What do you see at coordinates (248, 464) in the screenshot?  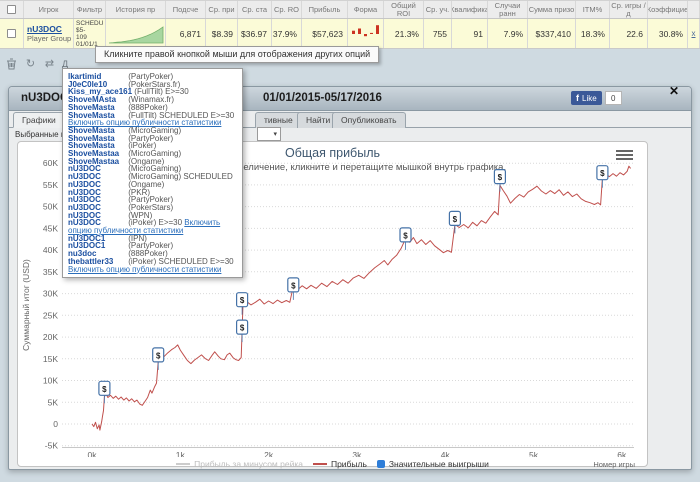 I see `legend-label: Прибыль за минусом рейка` at bounding box center [248, 464].